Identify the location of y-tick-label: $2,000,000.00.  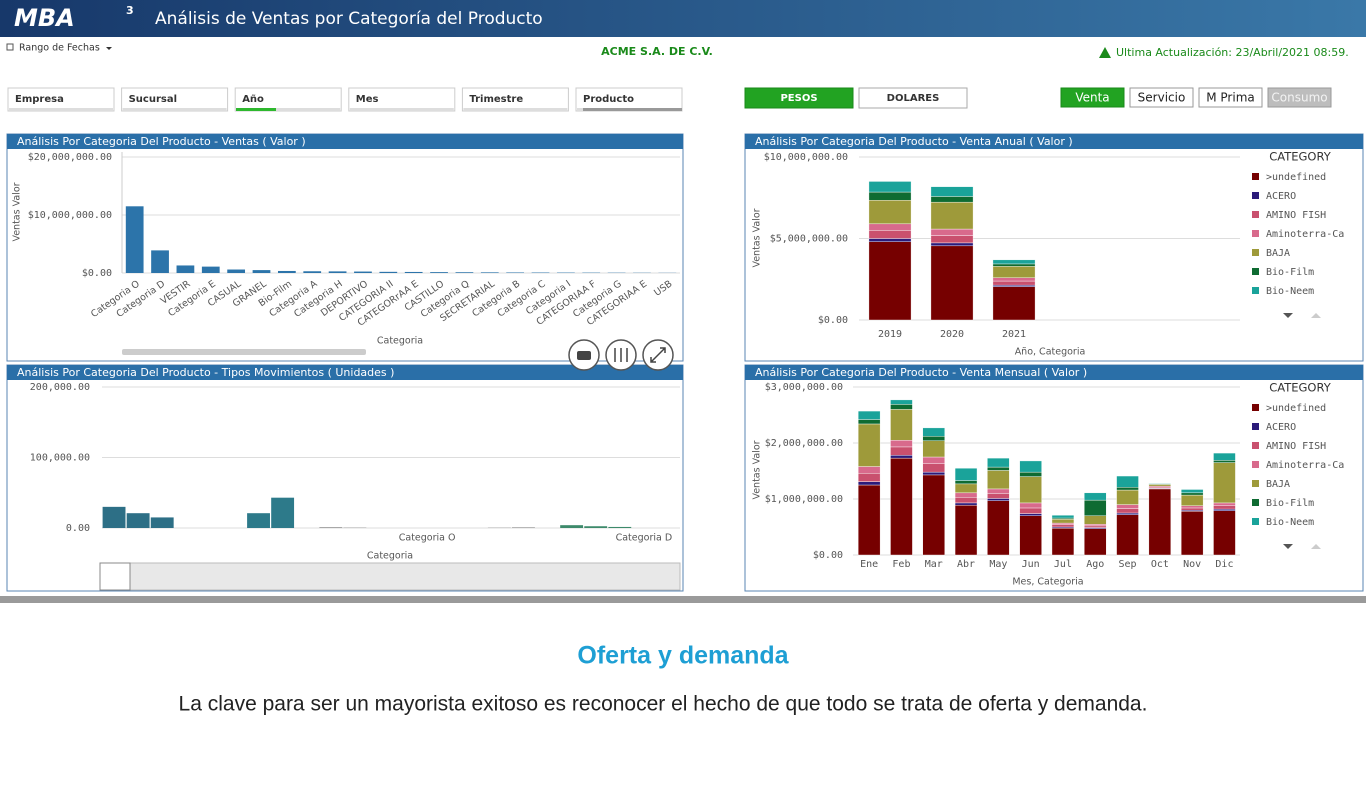
(804, 443).